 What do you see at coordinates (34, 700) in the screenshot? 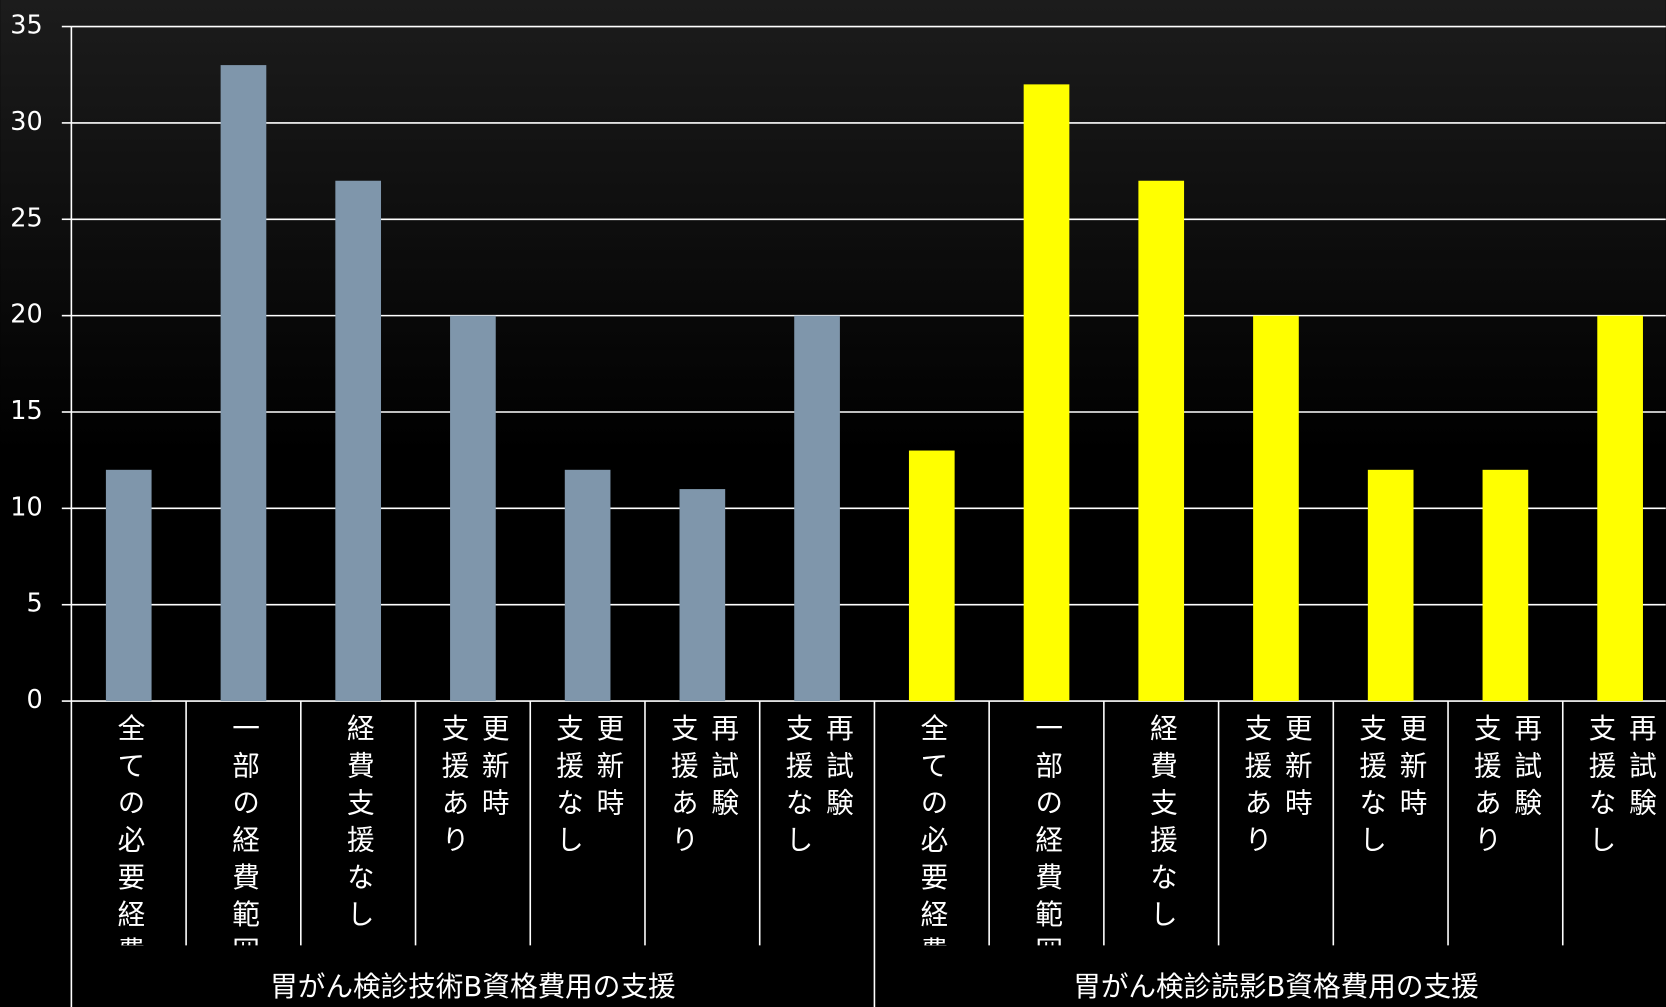
I see `y-tick-label: 0` at bounding box center [34, 700].